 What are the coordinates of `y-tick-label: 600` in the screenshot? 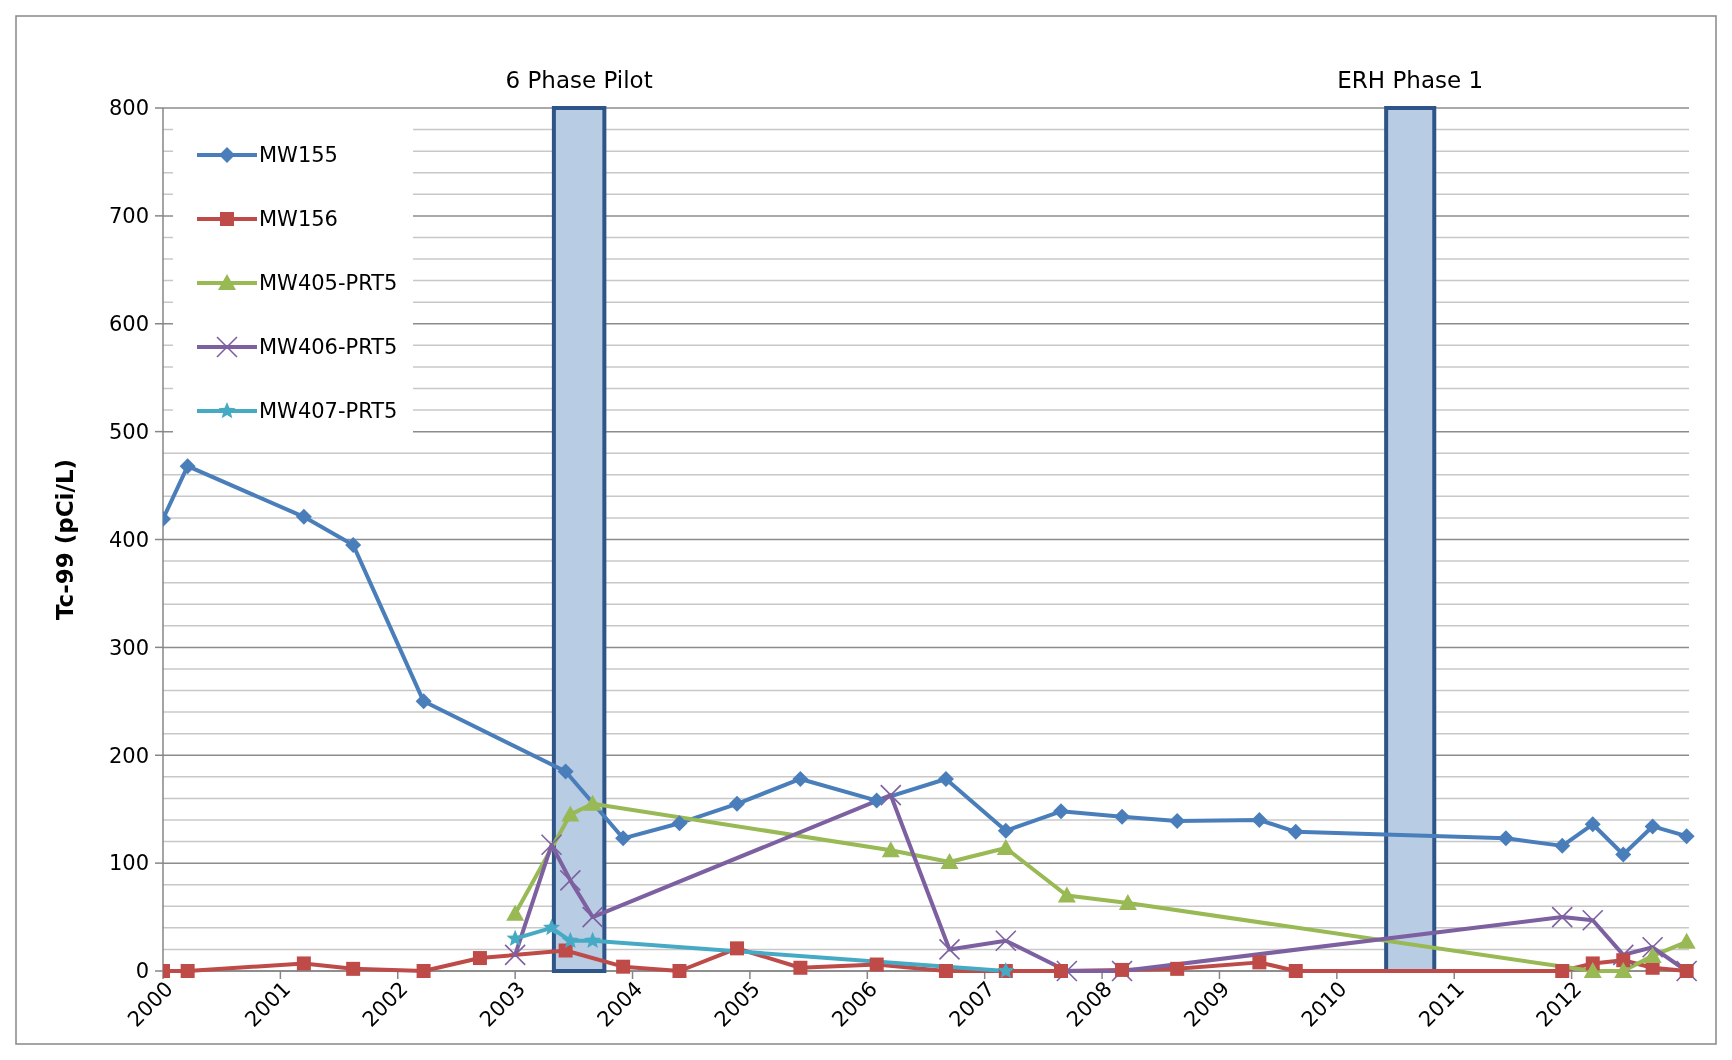 It's located at (128, 324).